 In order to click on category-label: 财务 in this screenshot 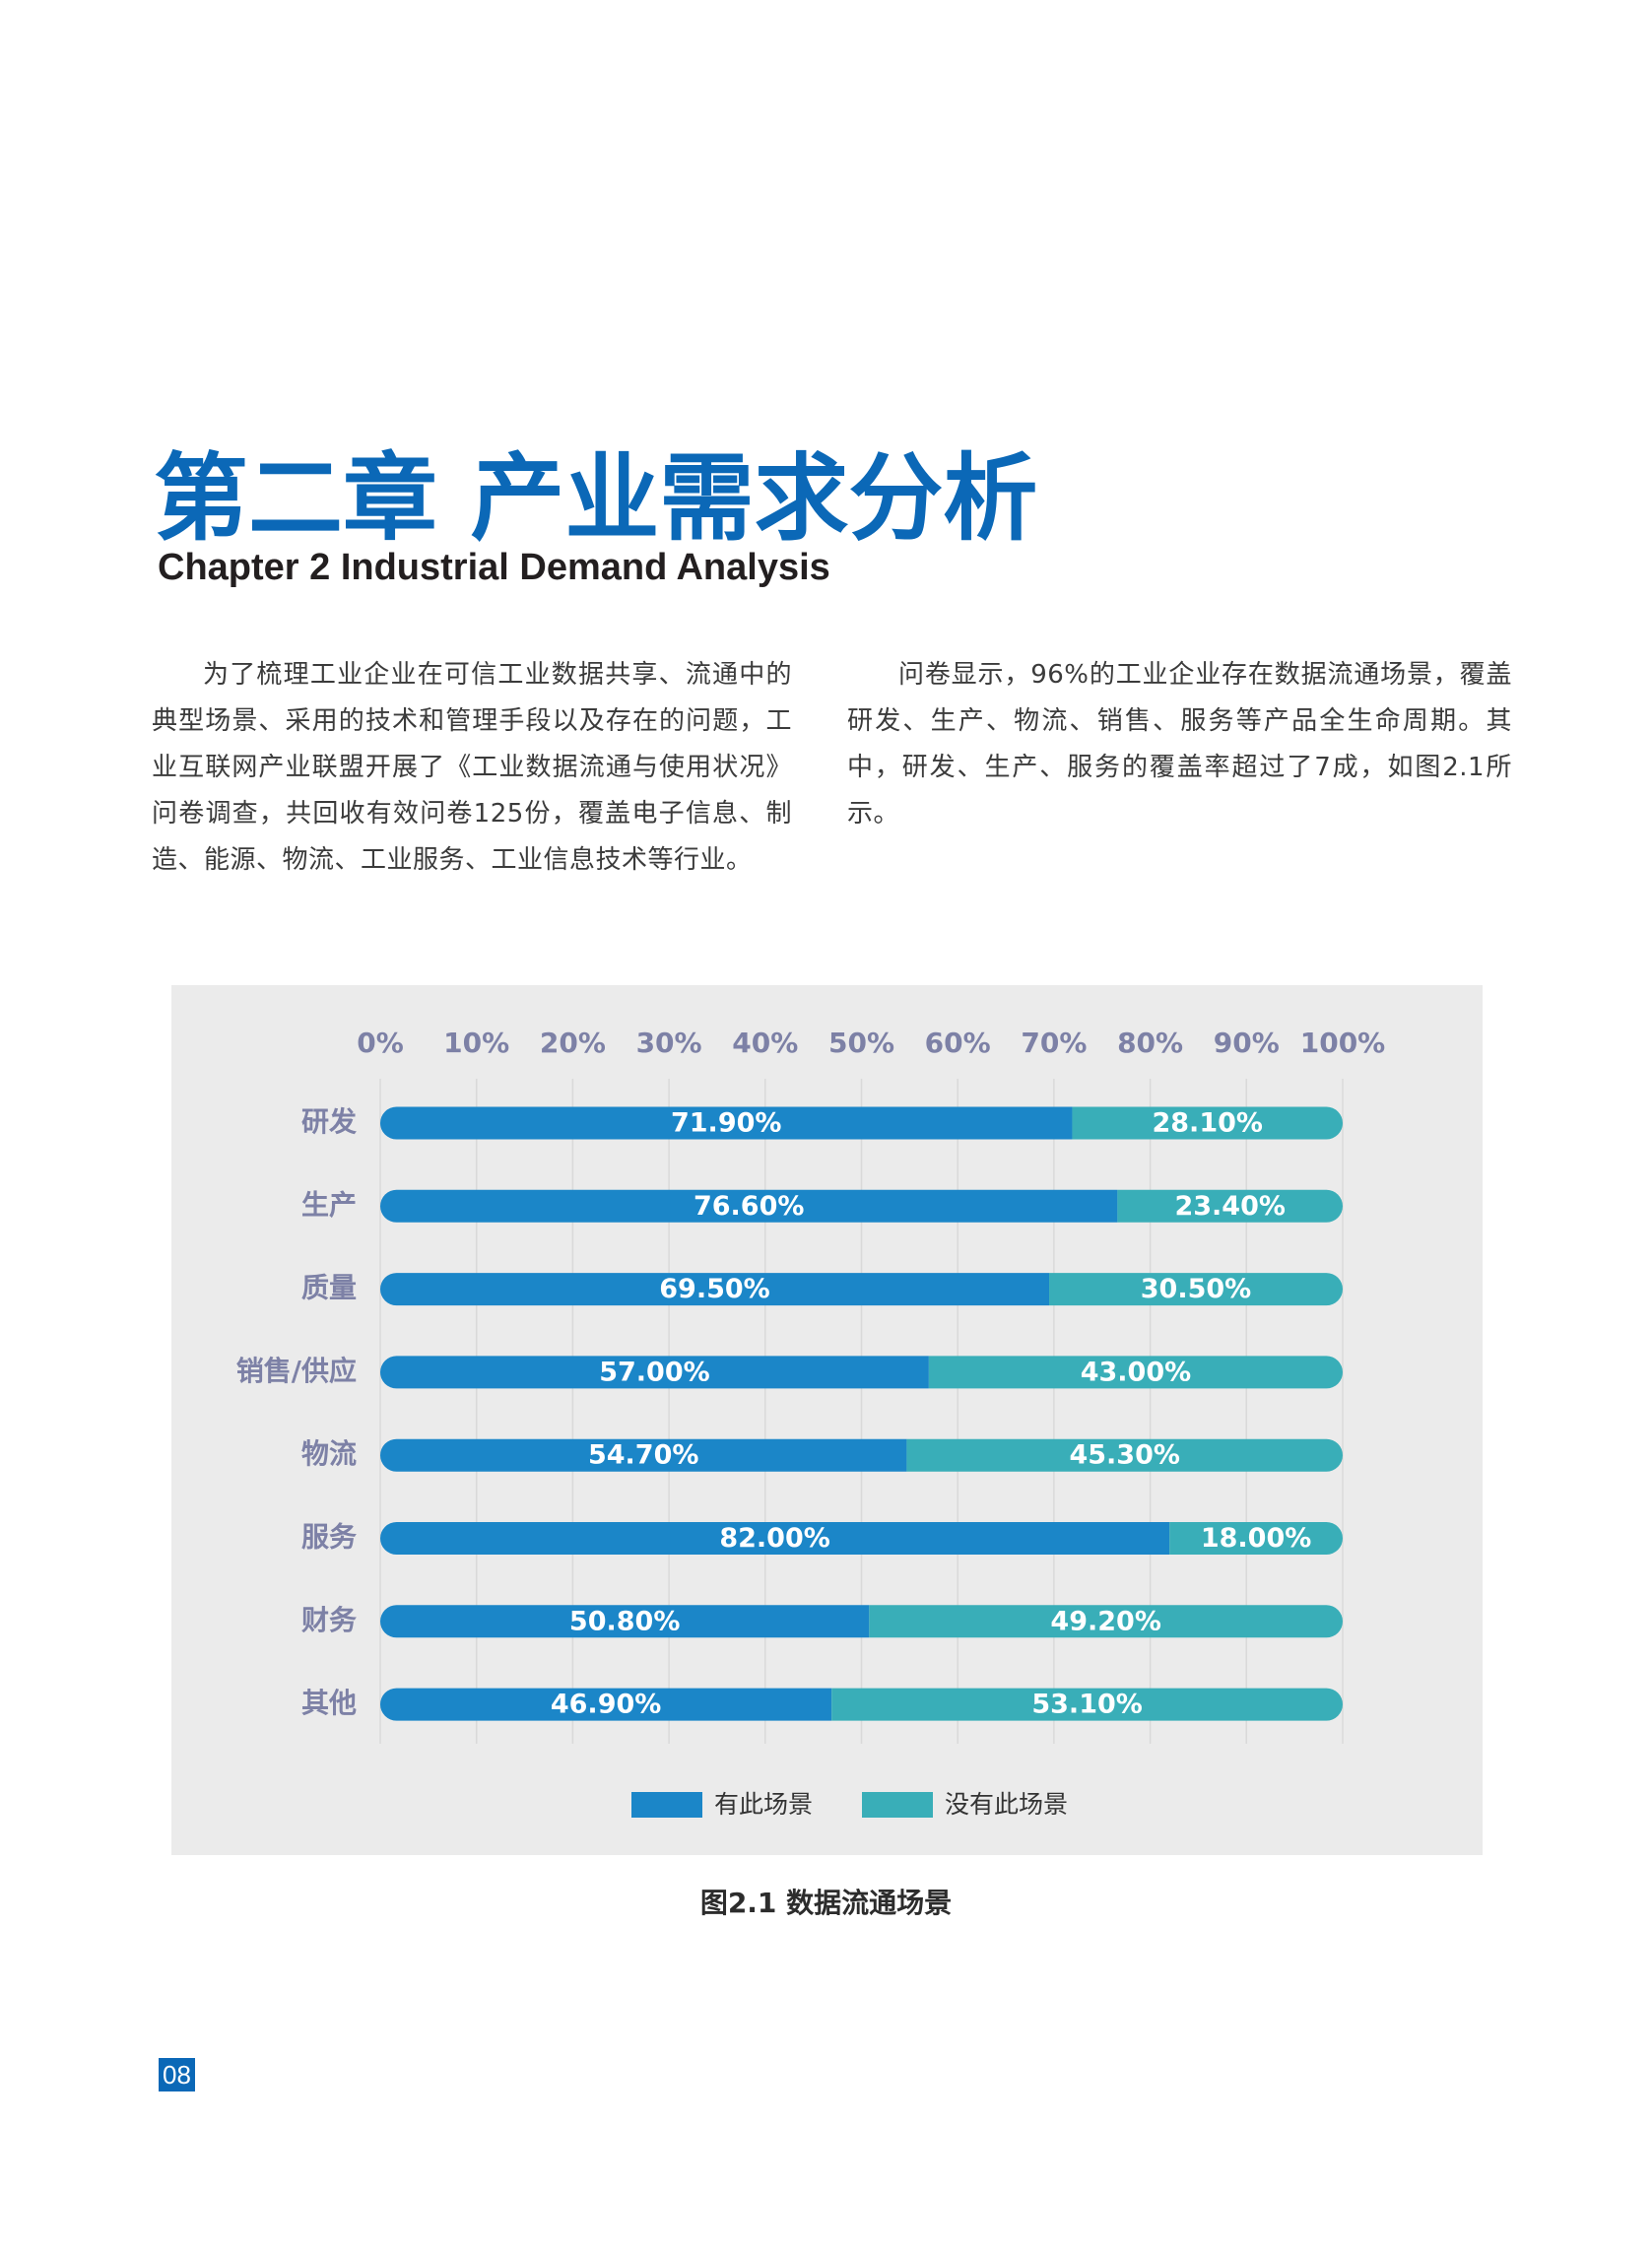, I will do `click(329, 1620)`.